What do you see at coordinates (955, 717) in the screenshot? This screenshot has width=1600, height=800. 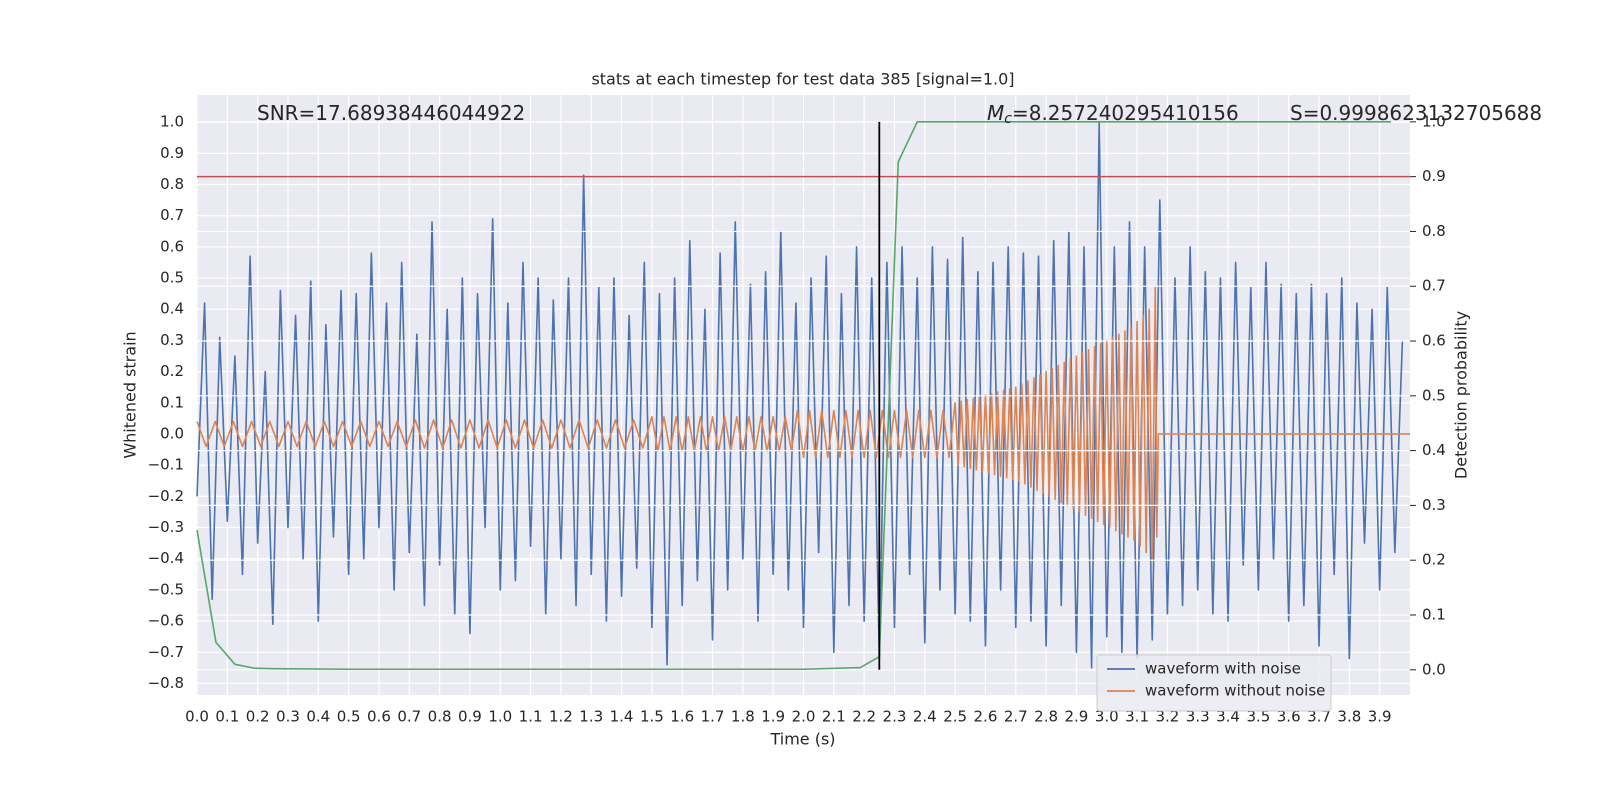 I see `x-tick-label: 2.5` at bounding box center [955, 717].